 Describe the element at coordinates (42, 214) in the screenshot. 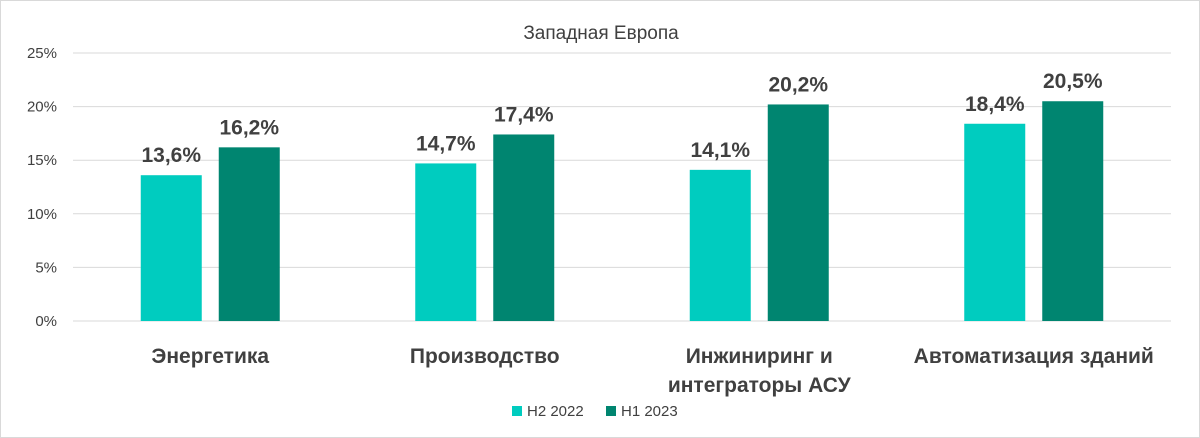

I see `y-tick-label: 10%` at that location.